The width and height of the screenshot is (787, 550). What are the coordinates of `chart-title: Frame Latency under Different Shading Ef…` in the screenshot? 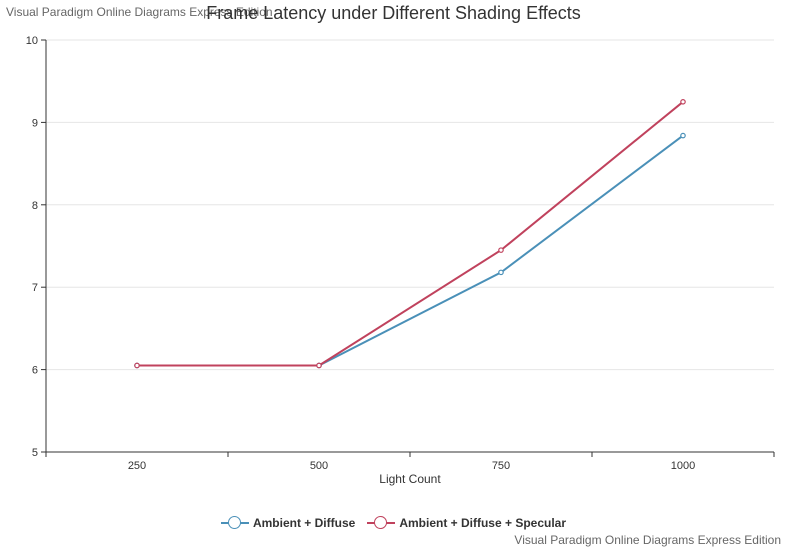 It's located at (393, 13).